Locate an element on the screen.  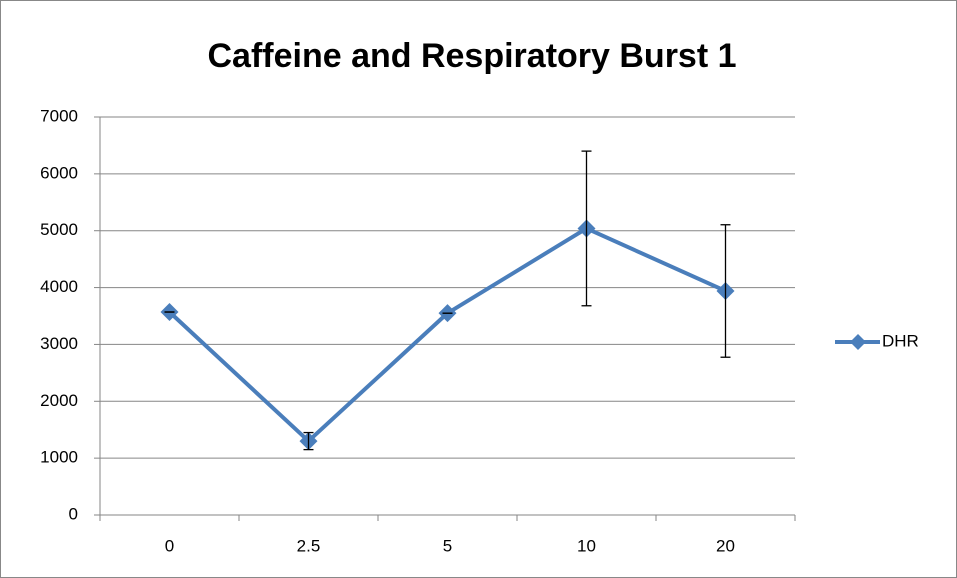
y-tick-label: 3000 is located at coordinates (59, 343).